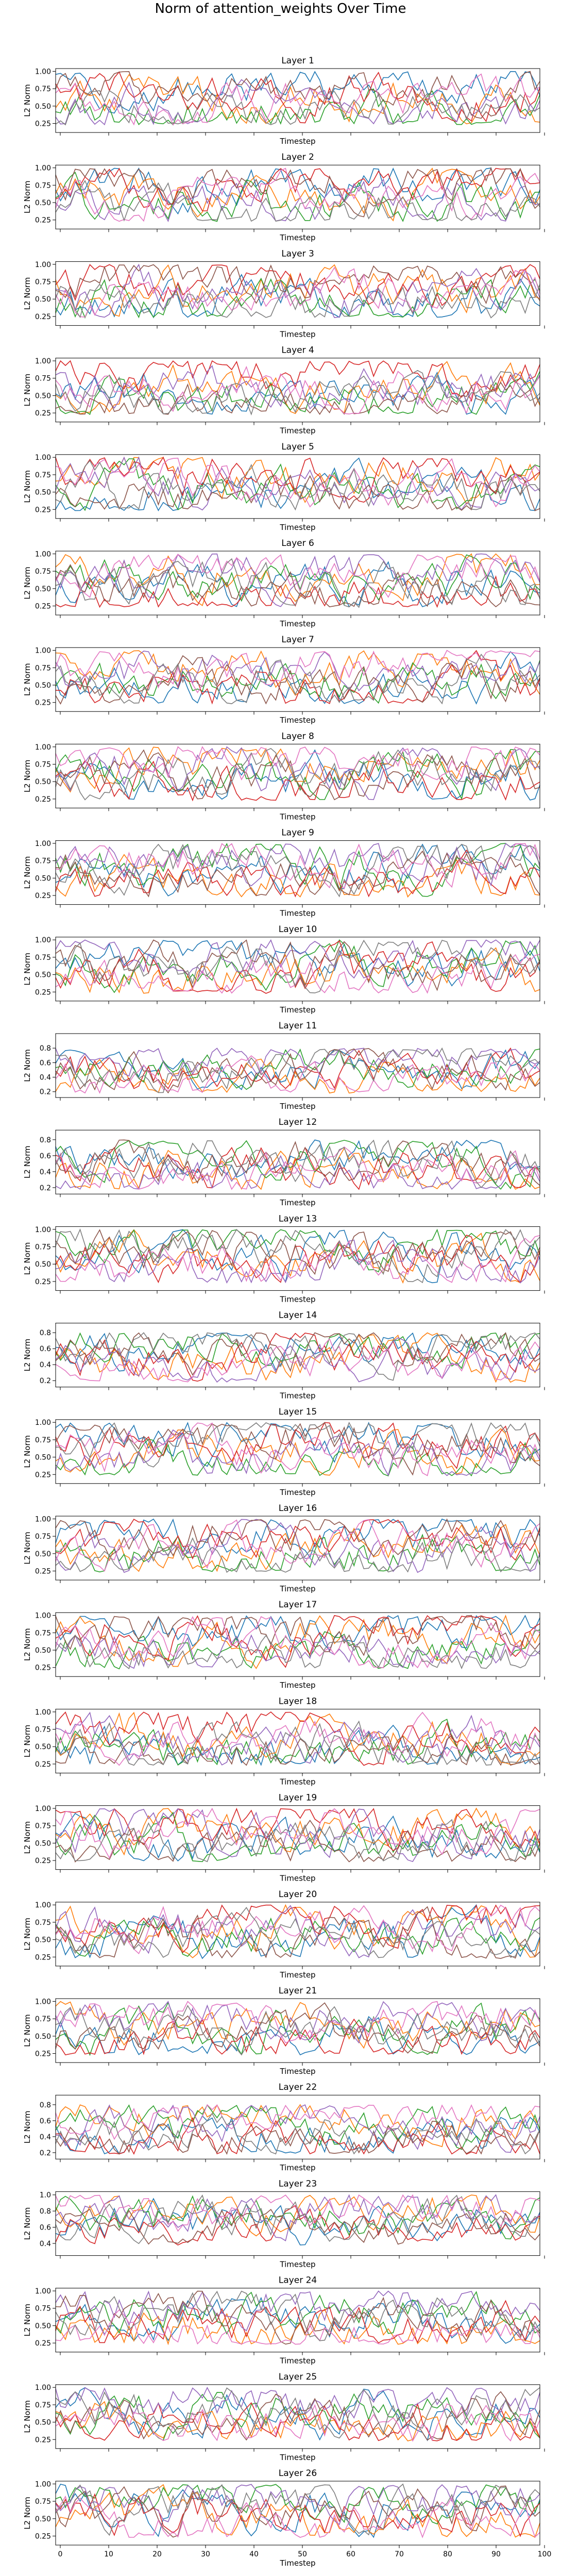 The width and height of the screenshot is (561, 2576). I want to click on subplot-layer-5: Layer 5 0.25 0.50 0.75 1.00 Timestep L2 Norm, so click(284, 487).